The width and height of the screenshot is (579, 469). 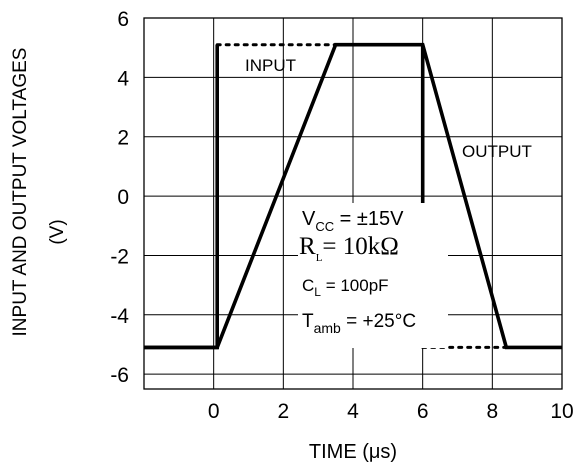 What do you see at coordinates (492, 411) in the screenshot?
I see `x-tick-label: 8` at bounding box center [492, 411].